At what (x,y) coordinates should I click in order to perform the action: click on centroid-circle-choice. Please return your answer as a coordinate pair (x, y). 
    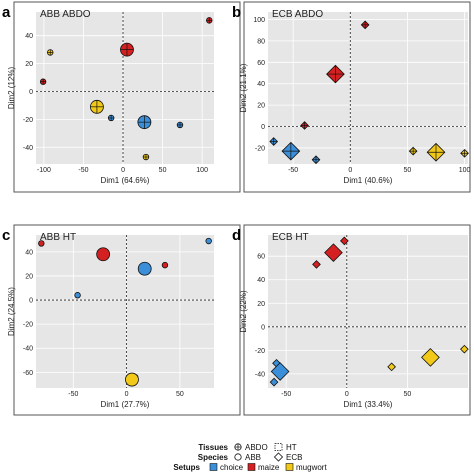
    Looking at the image, I should click on (144, 268).